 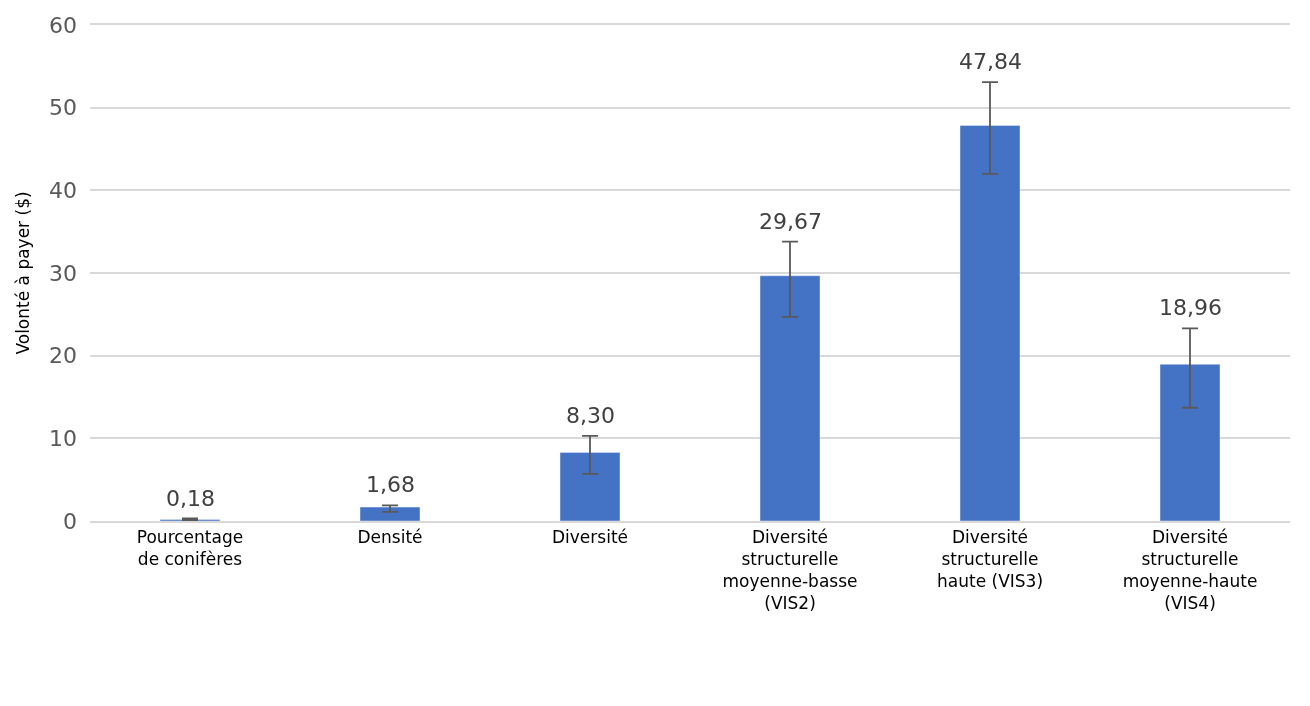 I want to click on data-label: 18,96, so click(x=1190, y=307).